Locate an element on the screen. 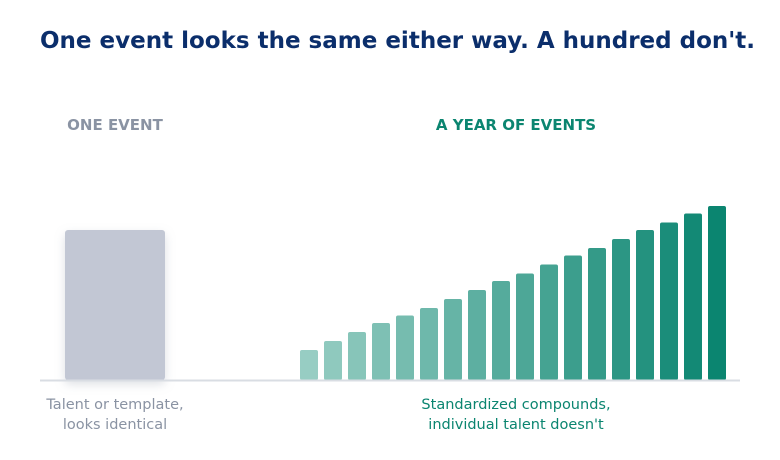 This screenshot has height=460, width=780. one-event-chart is located at coordinates (115, 305).